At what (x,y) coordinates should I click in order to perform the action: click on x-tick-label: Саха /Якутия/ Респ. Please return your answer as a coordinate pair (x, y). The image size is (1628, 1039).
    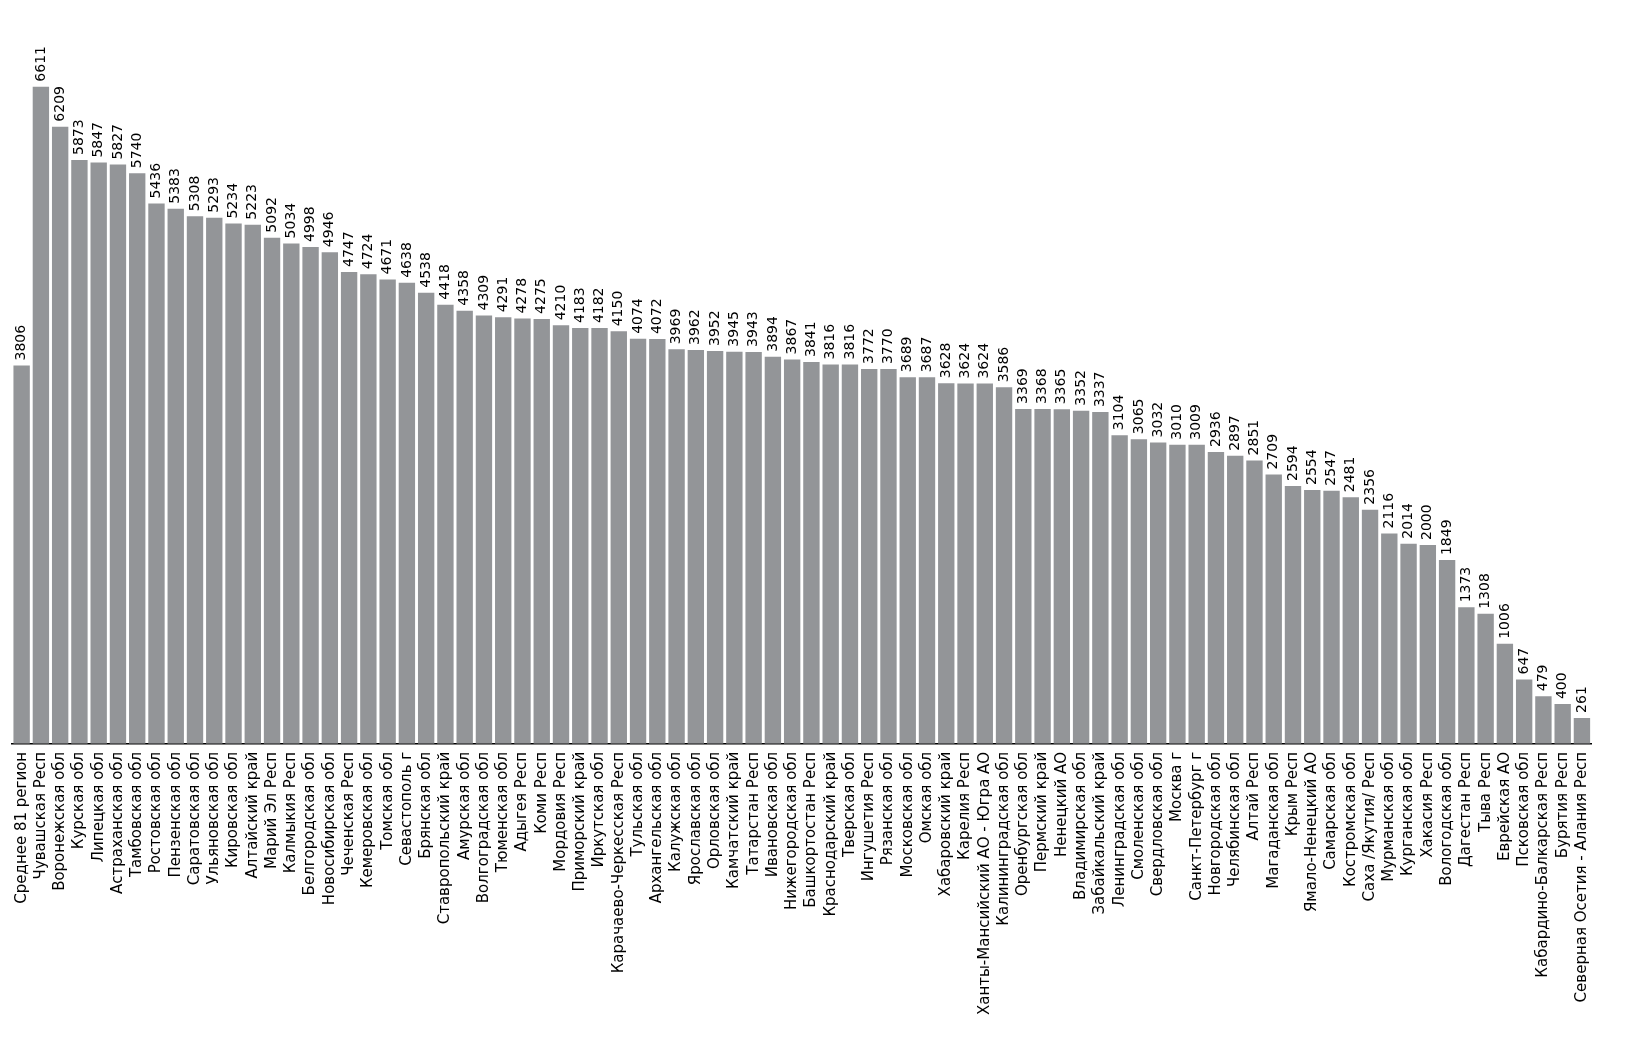
    Looking at the image, I should click on (1368, 826).